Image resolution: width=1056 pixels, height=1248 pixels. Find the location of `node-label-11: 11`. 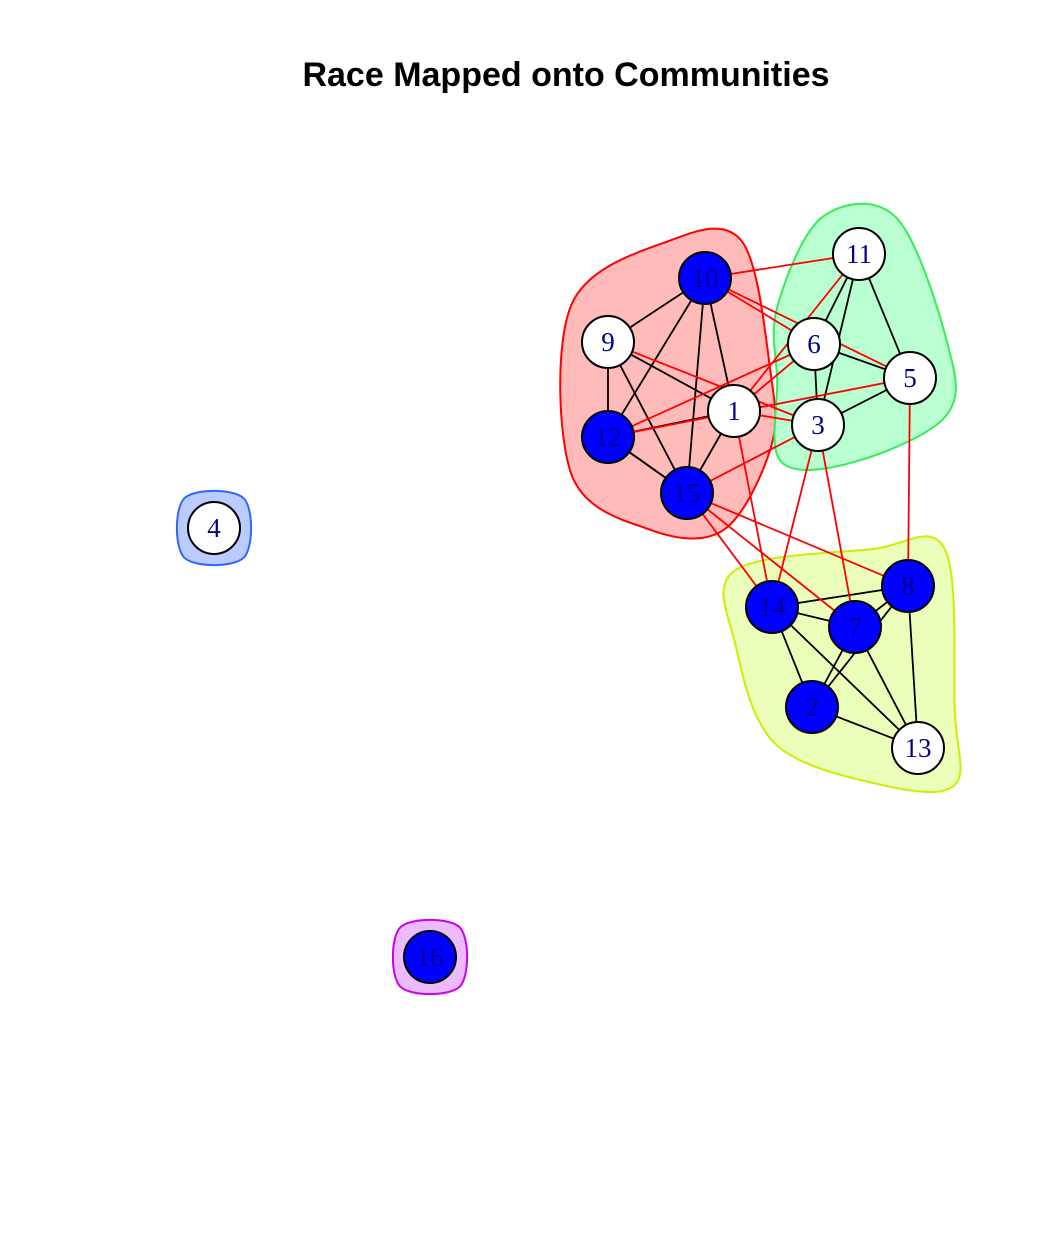

node-label-11: 11 is located at coordinates (859, 254).